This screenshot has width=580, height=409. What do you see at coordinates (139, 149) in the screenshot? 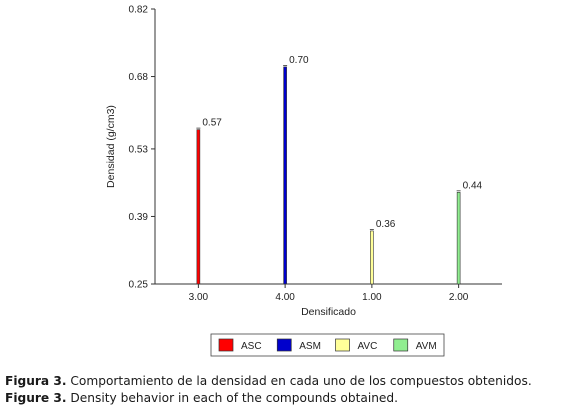
I see `y-tick-label: 0.53` at bounding box center [139, 149].